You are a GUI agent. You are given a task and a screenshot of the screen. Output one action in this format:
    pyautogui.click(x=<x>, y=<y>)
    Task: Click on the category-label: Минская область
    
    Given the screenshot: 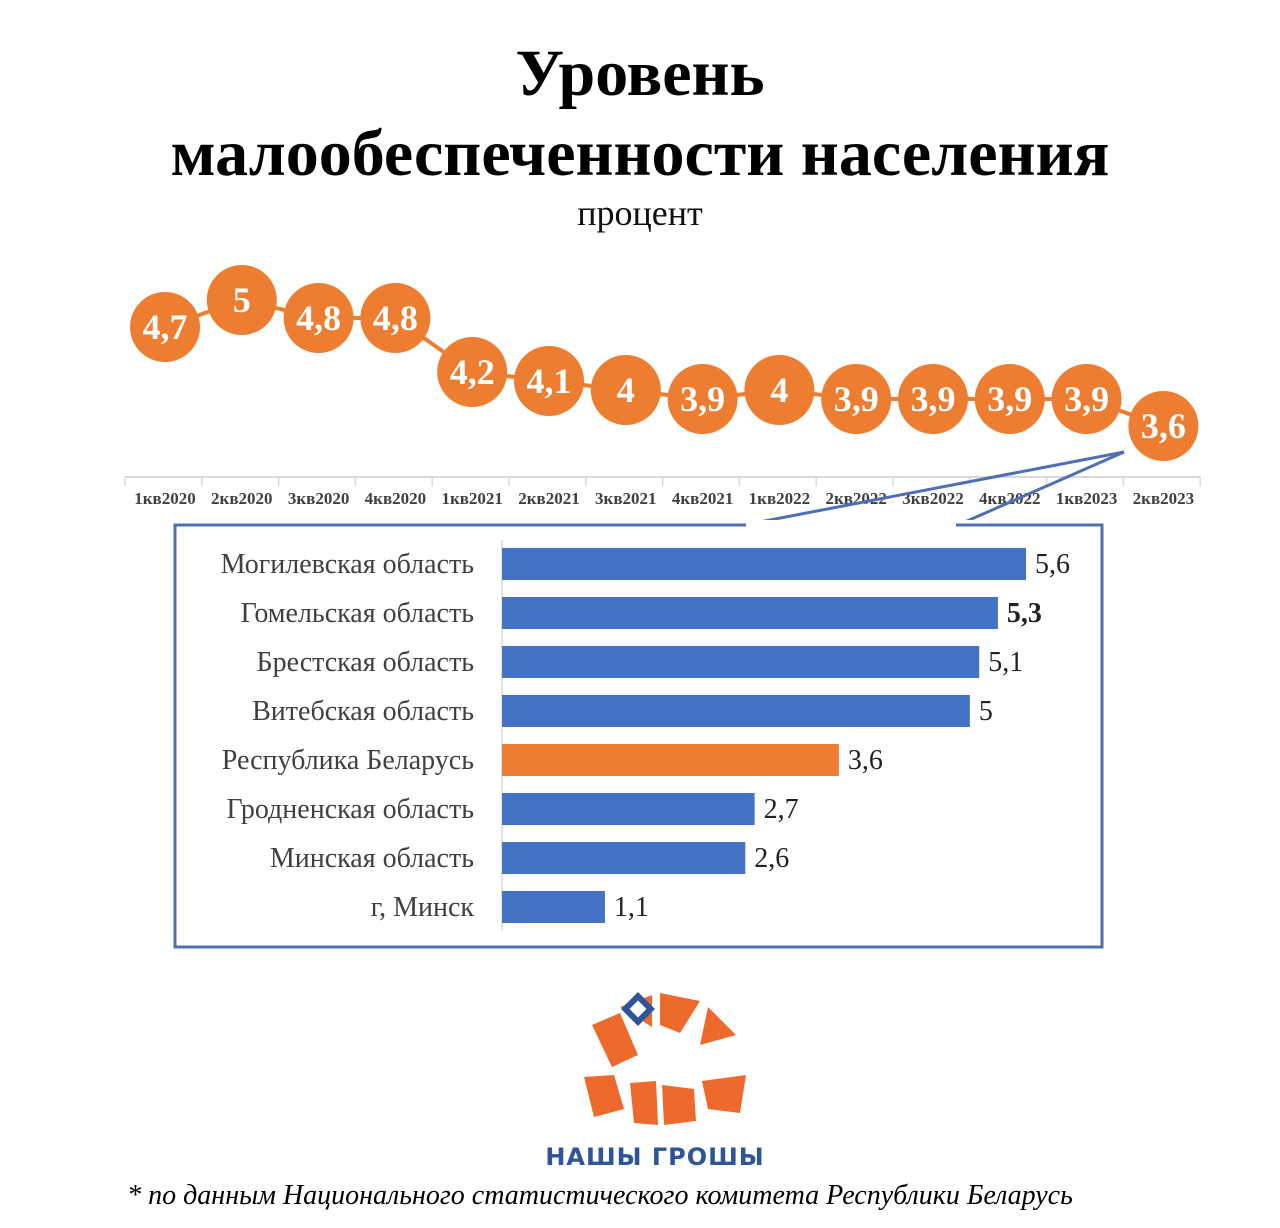 What is the action you would take?
    pyautogui.click(x=372, y=858)
    